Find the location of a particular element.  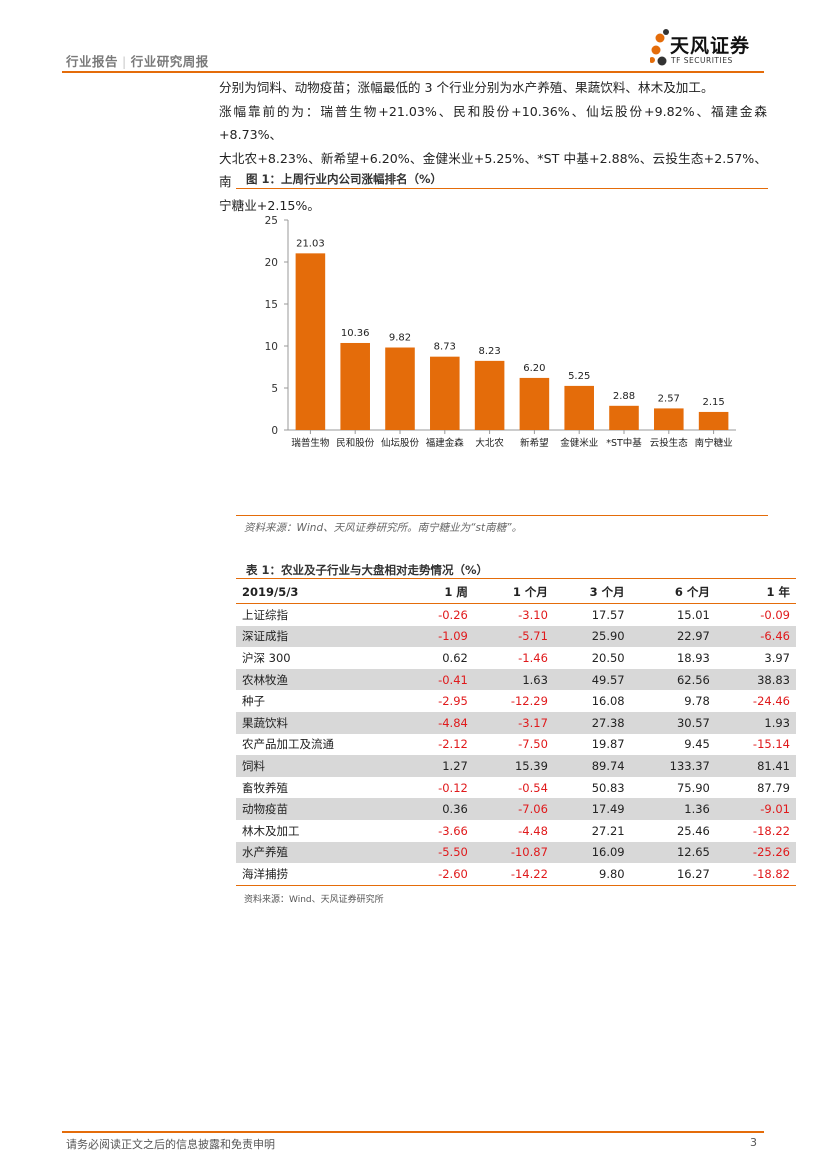

table-row: 农产品加工及流通 -2.12 -7.50 19.87 9.45 -15.14 is located at coordinates (516, 745).